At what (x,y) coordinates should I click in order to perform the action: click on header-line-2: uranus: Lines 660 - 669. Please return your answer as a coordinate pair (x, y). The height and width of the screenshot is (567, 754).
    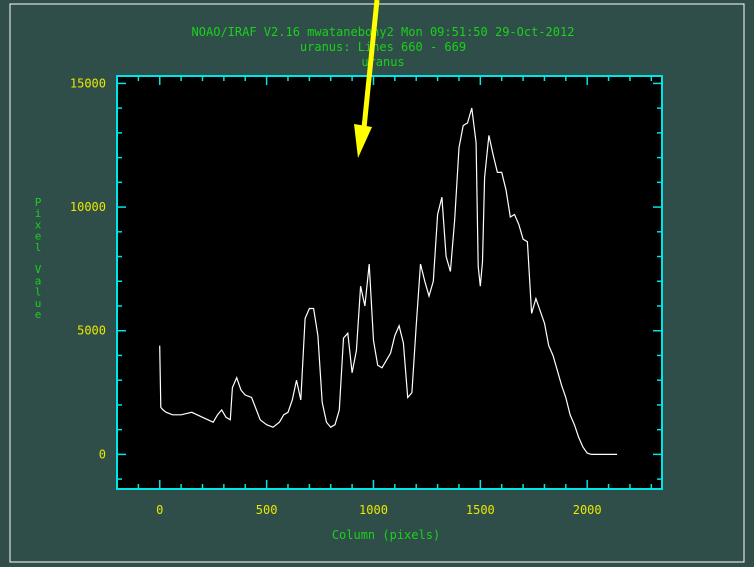
    Looking at the image, I should click on (383, 47).